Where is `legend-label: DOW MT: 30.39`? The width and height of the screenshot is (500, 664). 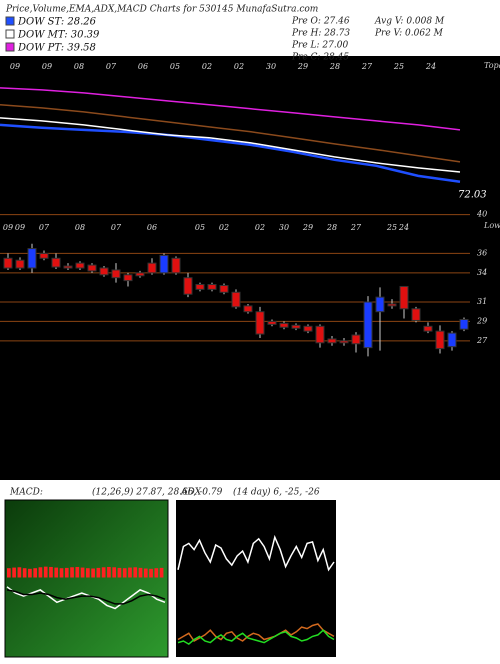 legend-label: DOW MT: 30.39 is located at coordinates (58, 35).